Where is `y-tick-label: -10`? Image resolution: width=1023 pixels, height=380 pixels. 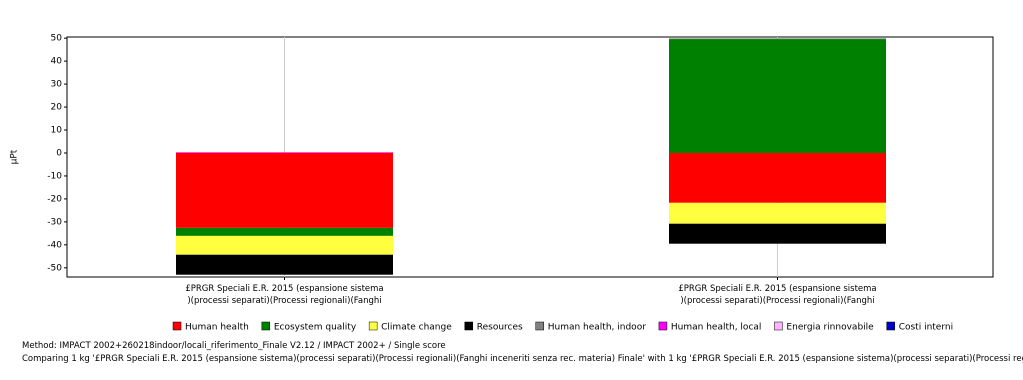 y-tick-label: -10 is located at coordinates (54, 176).